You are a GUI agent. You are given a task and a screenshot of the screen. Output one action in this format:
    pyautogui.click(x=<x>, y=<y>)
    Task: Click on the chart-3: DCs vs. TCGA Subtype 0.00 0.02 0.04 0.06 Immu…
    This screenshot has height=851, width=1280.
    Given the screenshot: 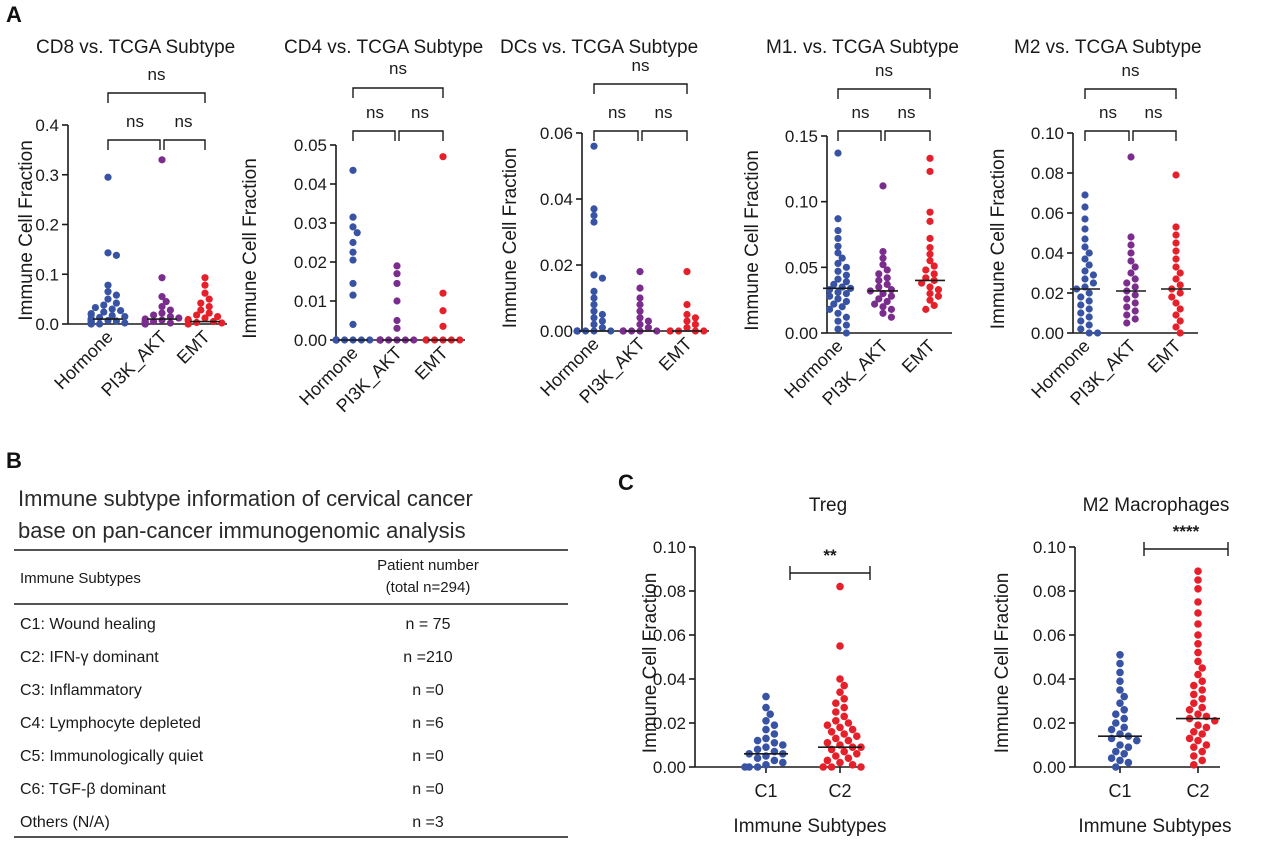 What is the action you would take?
    pyautogui.click(x=604, y=222)
    